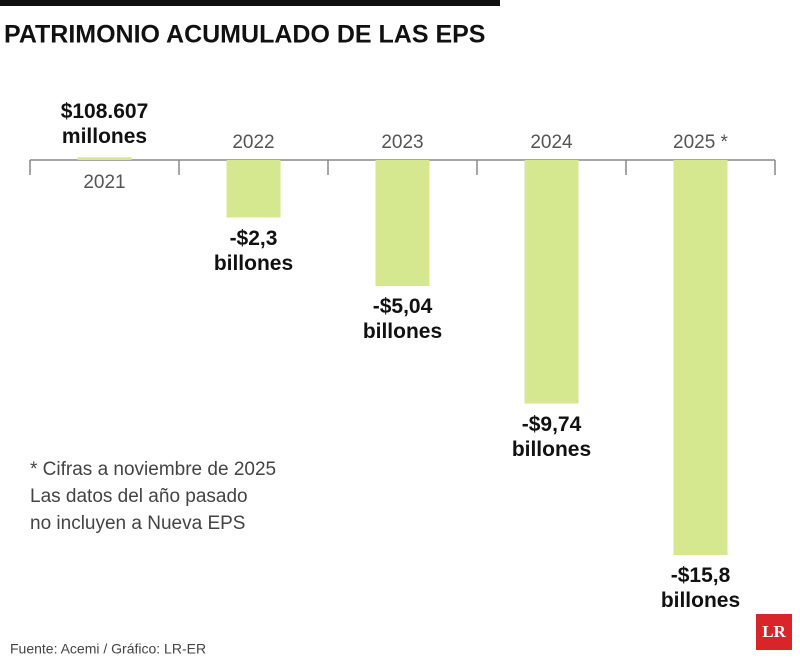  Describe the element at coordinates (104, 182) in the screenshot. I see `x-tick-label: 2021` at that location.